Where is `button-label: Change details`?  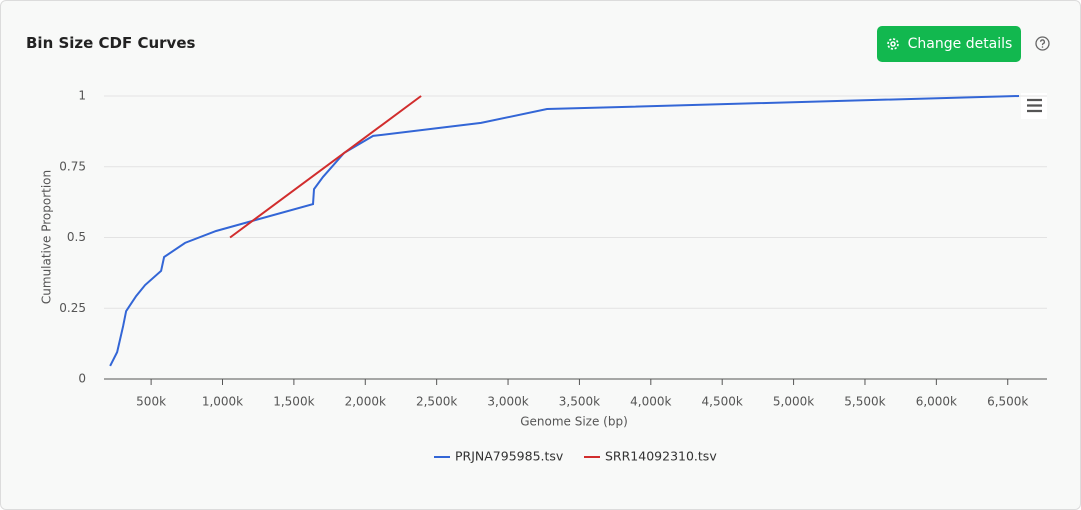 button-label: Change details is located at coordinates (960, 44).